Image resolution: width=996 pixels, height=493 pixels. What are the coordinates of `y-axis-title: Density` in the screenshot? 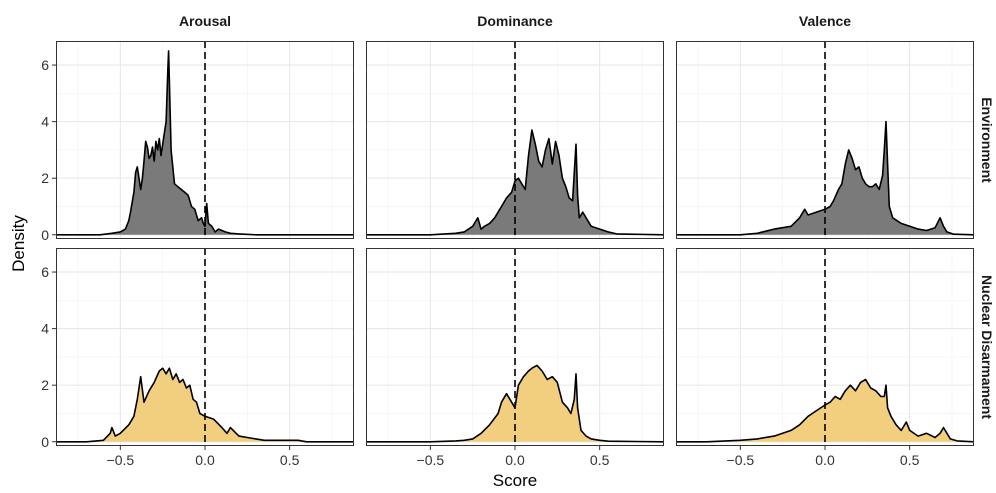 It's located at (18, 243).